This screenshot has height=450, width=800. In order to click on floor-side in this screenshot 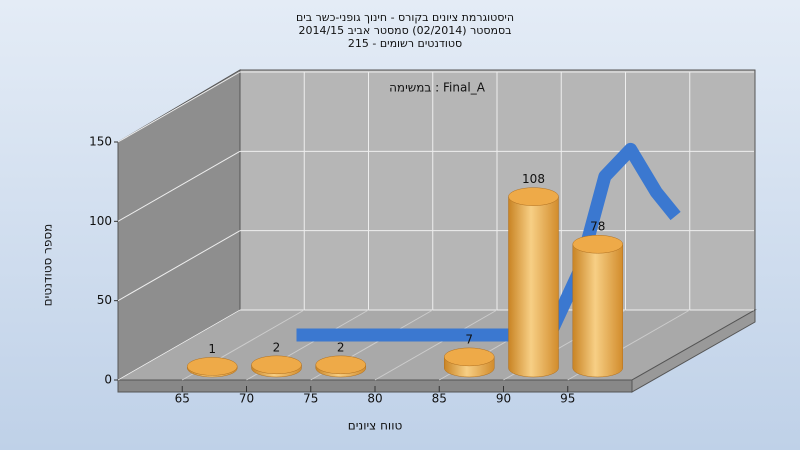, I will do `click(693, 351)`.